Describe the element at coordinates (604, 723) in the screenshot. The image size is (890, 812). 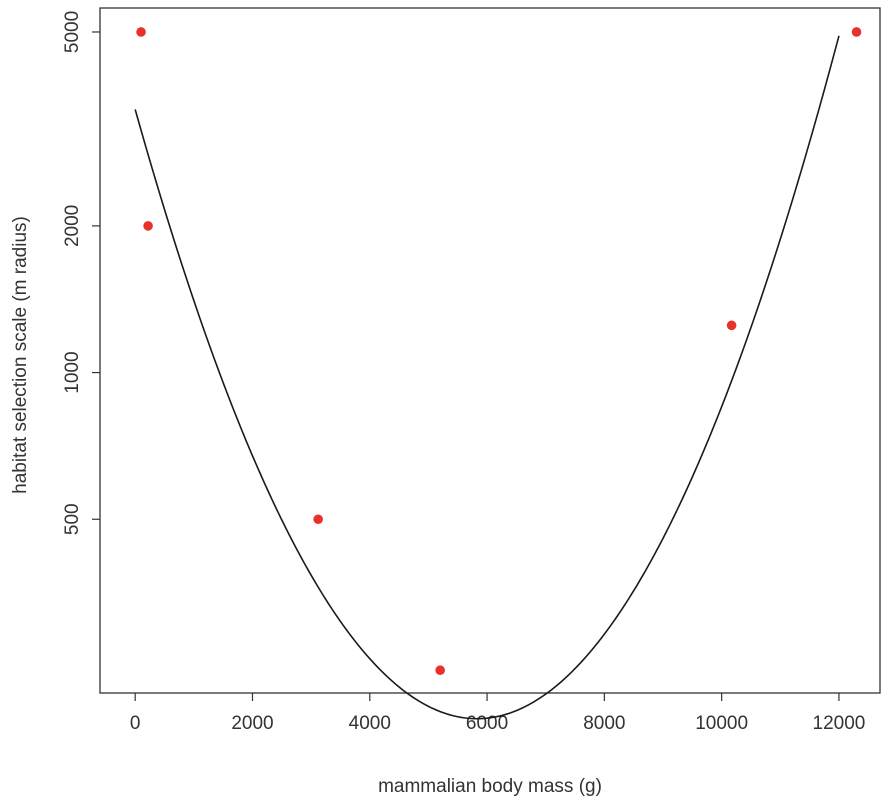
I see `x-tick-label: 8000` at that location.